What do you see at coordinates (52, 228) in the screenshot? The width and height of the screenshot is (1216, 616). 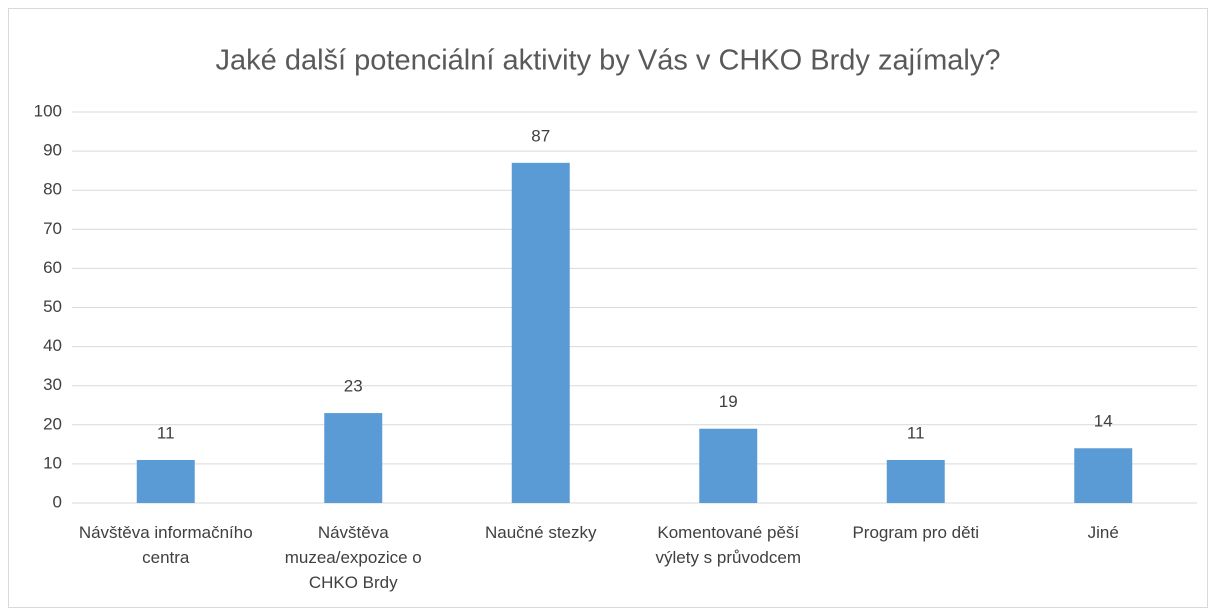 I see `y-tick-label: 70` at bounding box center [52, 228].